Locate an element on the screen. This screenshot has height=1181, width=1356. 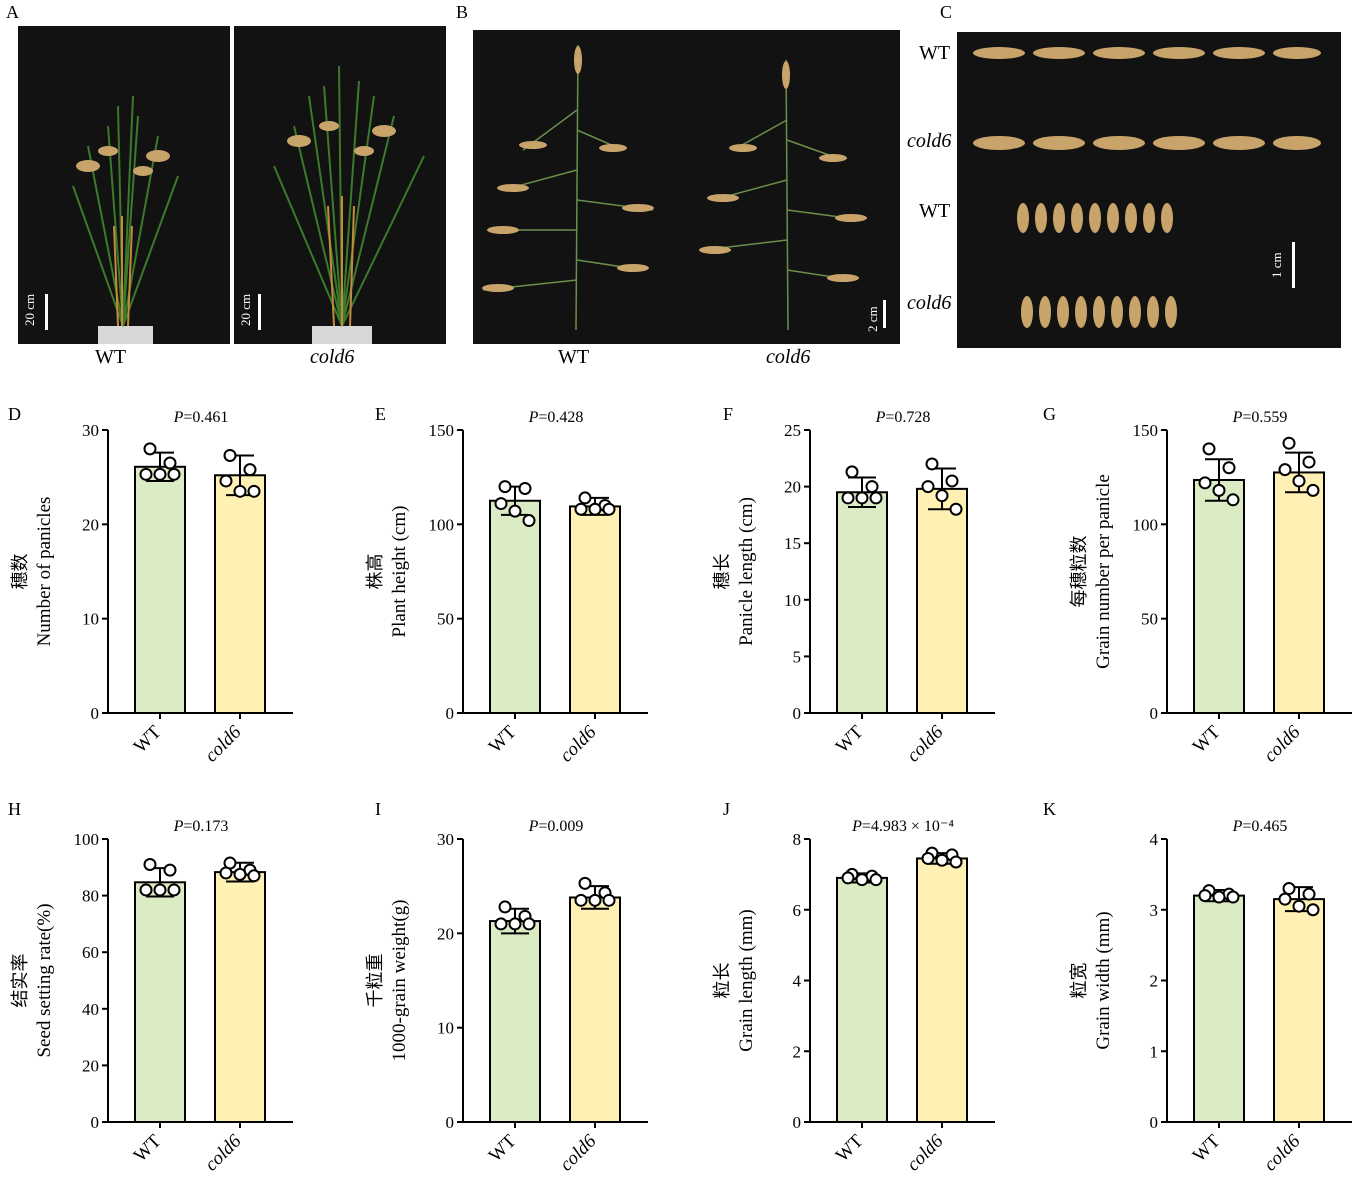
chart-k: K 0 1 2 3 4 Grain width (mm)粒宽 P=0.465 WT cold6 is located at coordinates (1197, 987).